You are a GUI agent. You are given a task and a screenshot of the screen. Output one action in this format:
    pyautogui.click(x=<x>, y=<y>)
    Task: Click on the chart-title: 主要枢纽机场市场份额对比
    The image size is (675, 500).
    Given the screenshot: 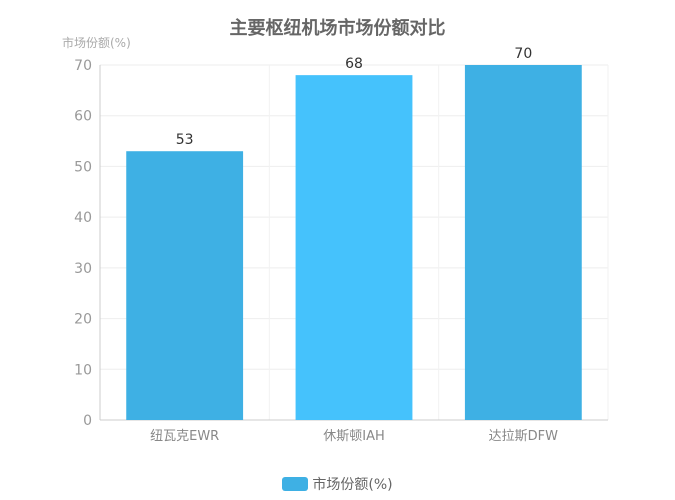 What is the action you would take?
    pyautogui.click(x=337, y=28)
    